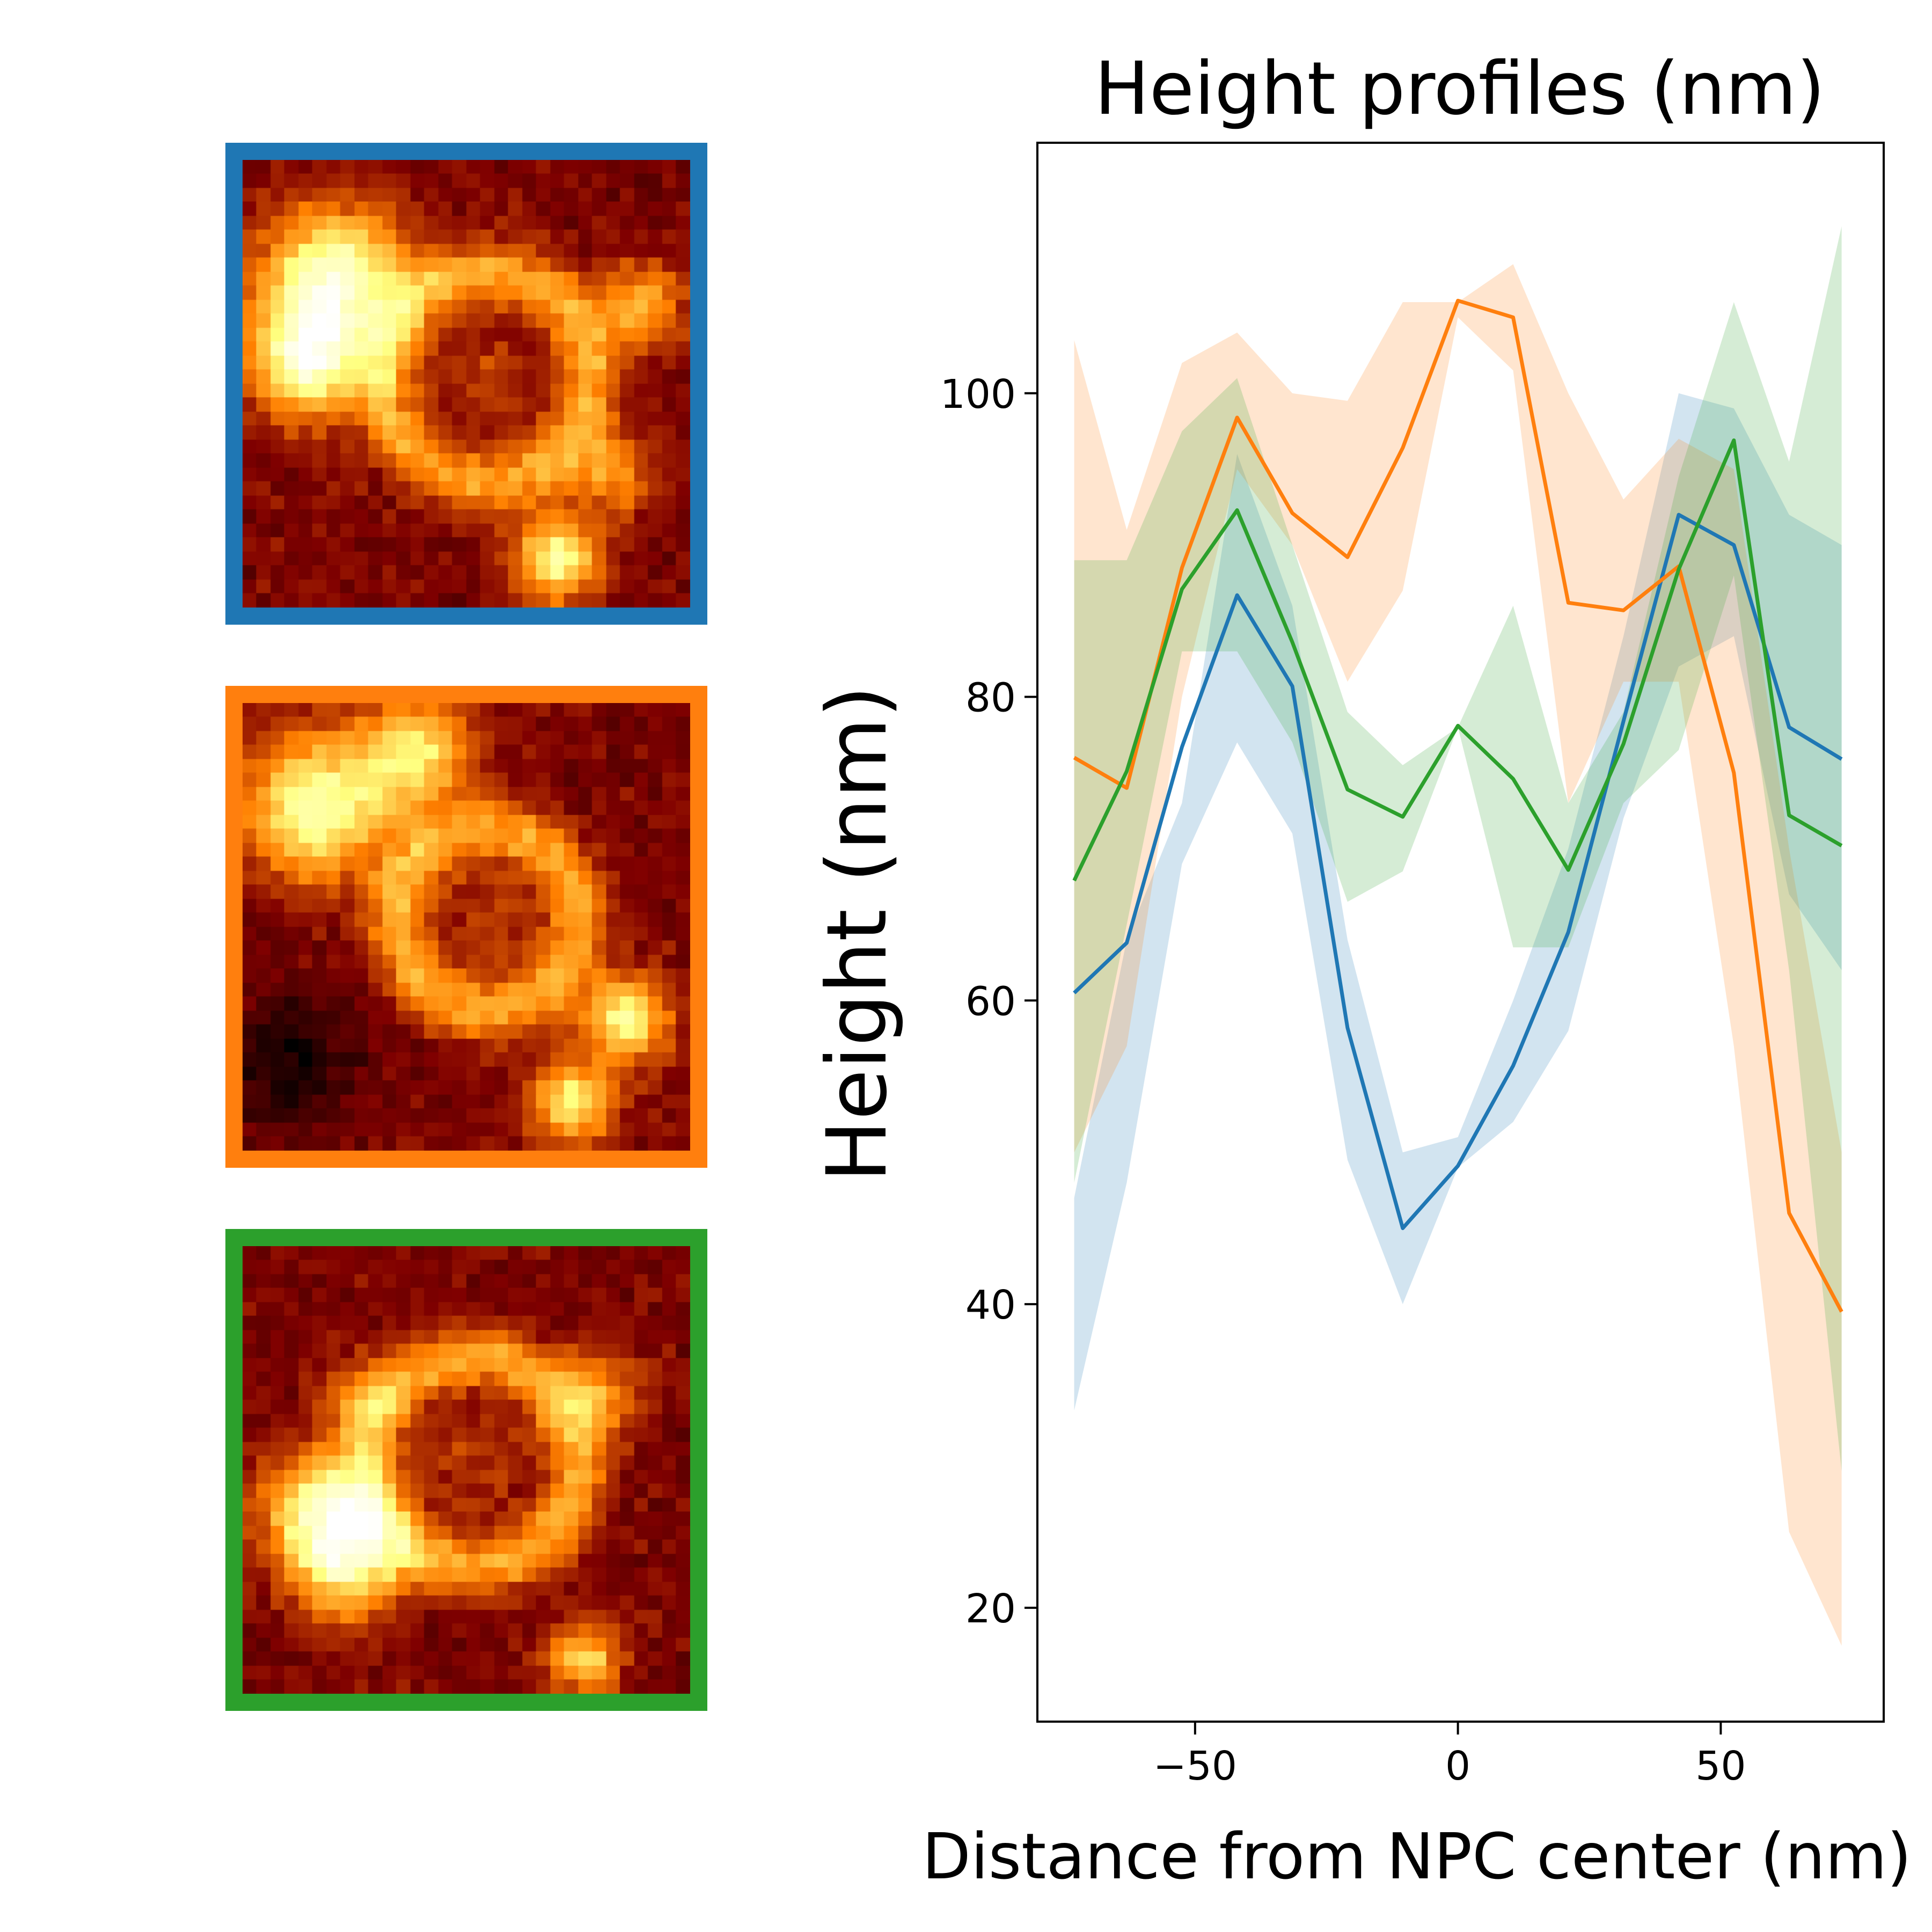  Describe the element at coordinates (1720, 1766) in the screenshot. I see `x-tick-label: 50` at that location.